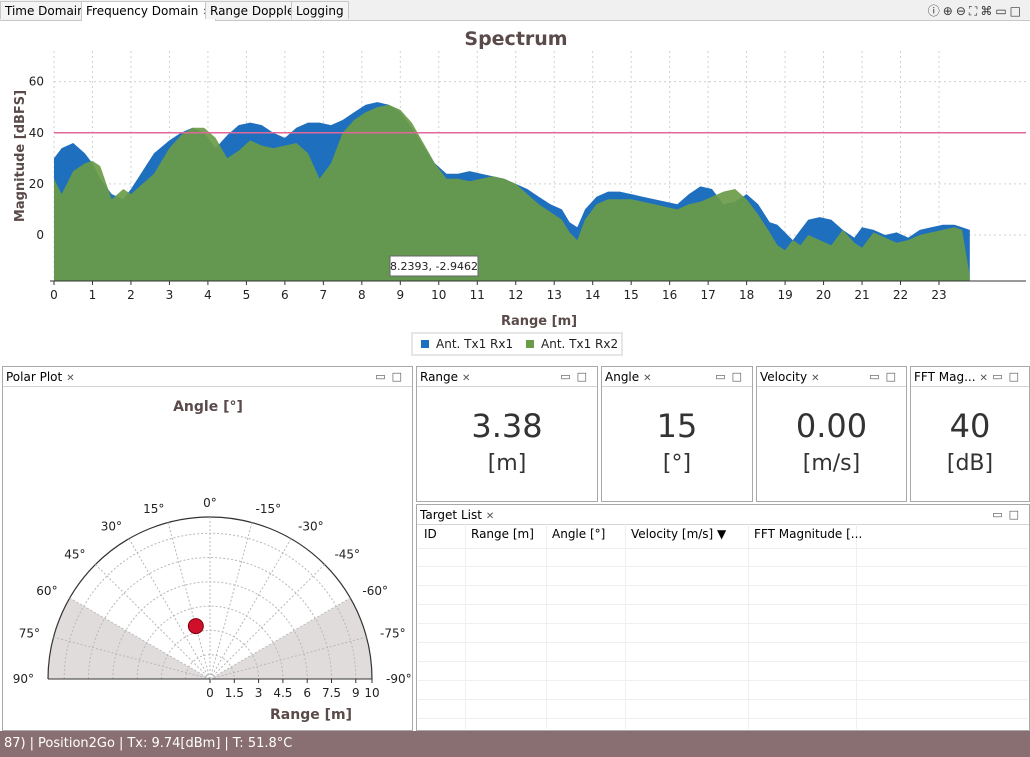 Image resolution: width=1030 pixels, height=757 pixels. What do you see at coordinates (331, 693) in the screenshot?
I see `range-tick-label: 7.5` at bounding box center [331, 693].